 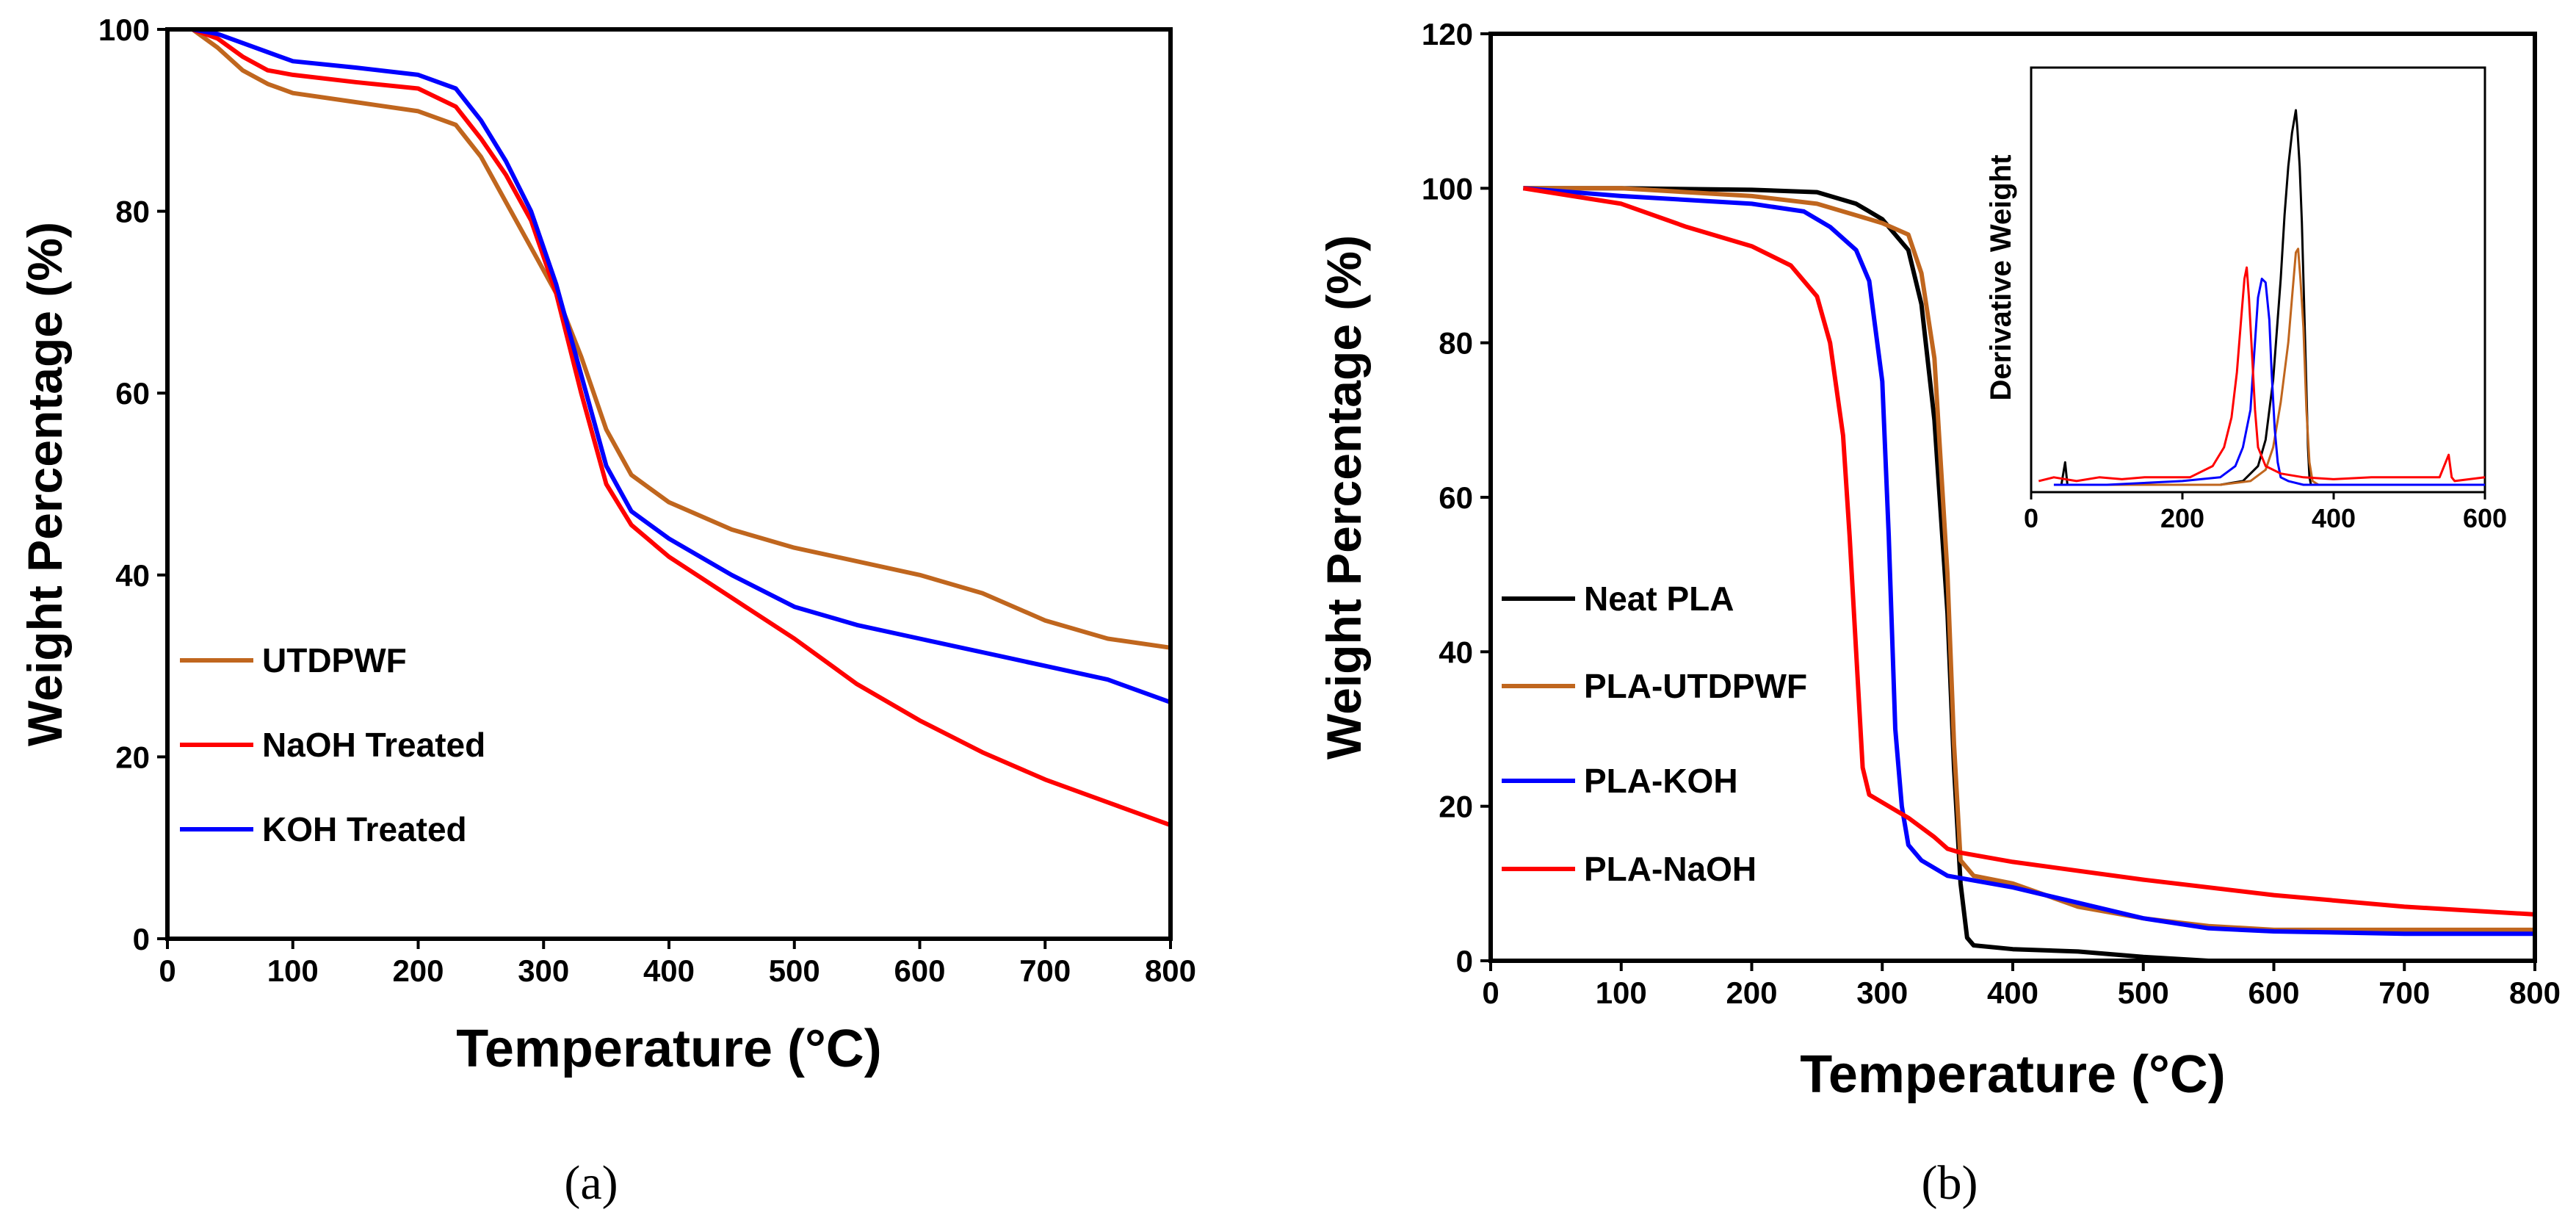 What do you see at coordinates (1659, 599) in the screenshot?
I see `legend-label-neat-pla: Neat PLA` at bounding box center [1659, 599].